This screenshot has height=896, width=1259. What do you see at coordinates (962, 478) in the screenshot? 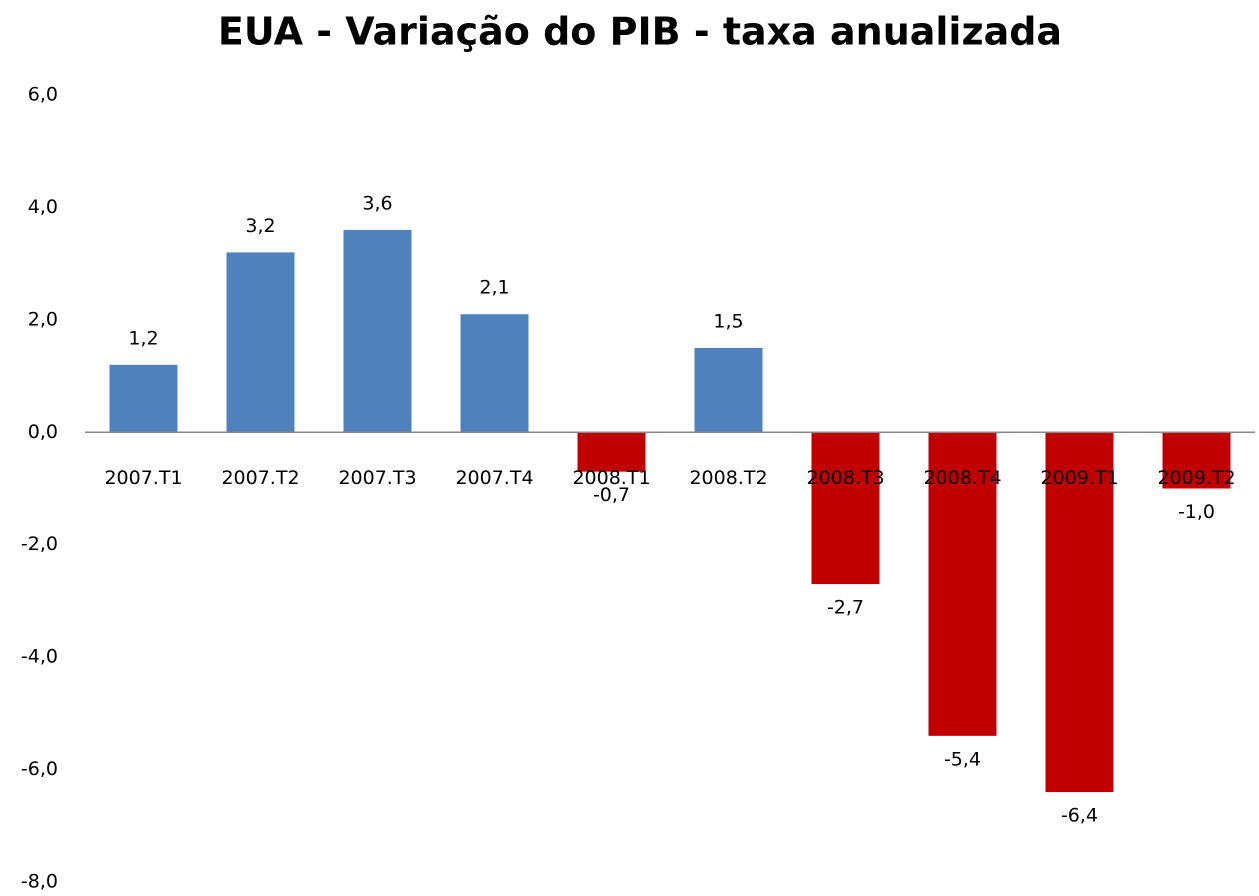
I see `x-tick-label: 2008.T4` at bounding box center [962, 478].